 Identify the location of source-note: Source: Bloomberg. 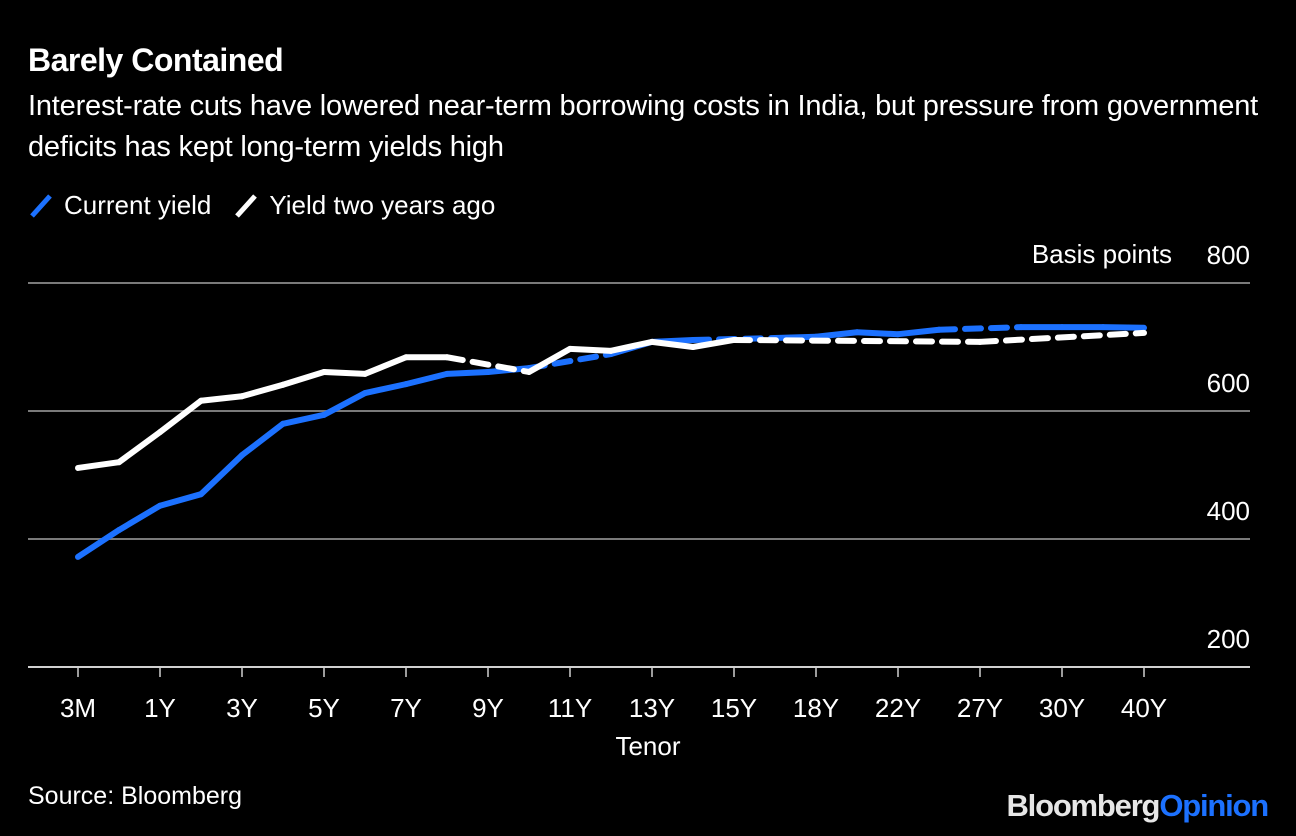
(135, 796).